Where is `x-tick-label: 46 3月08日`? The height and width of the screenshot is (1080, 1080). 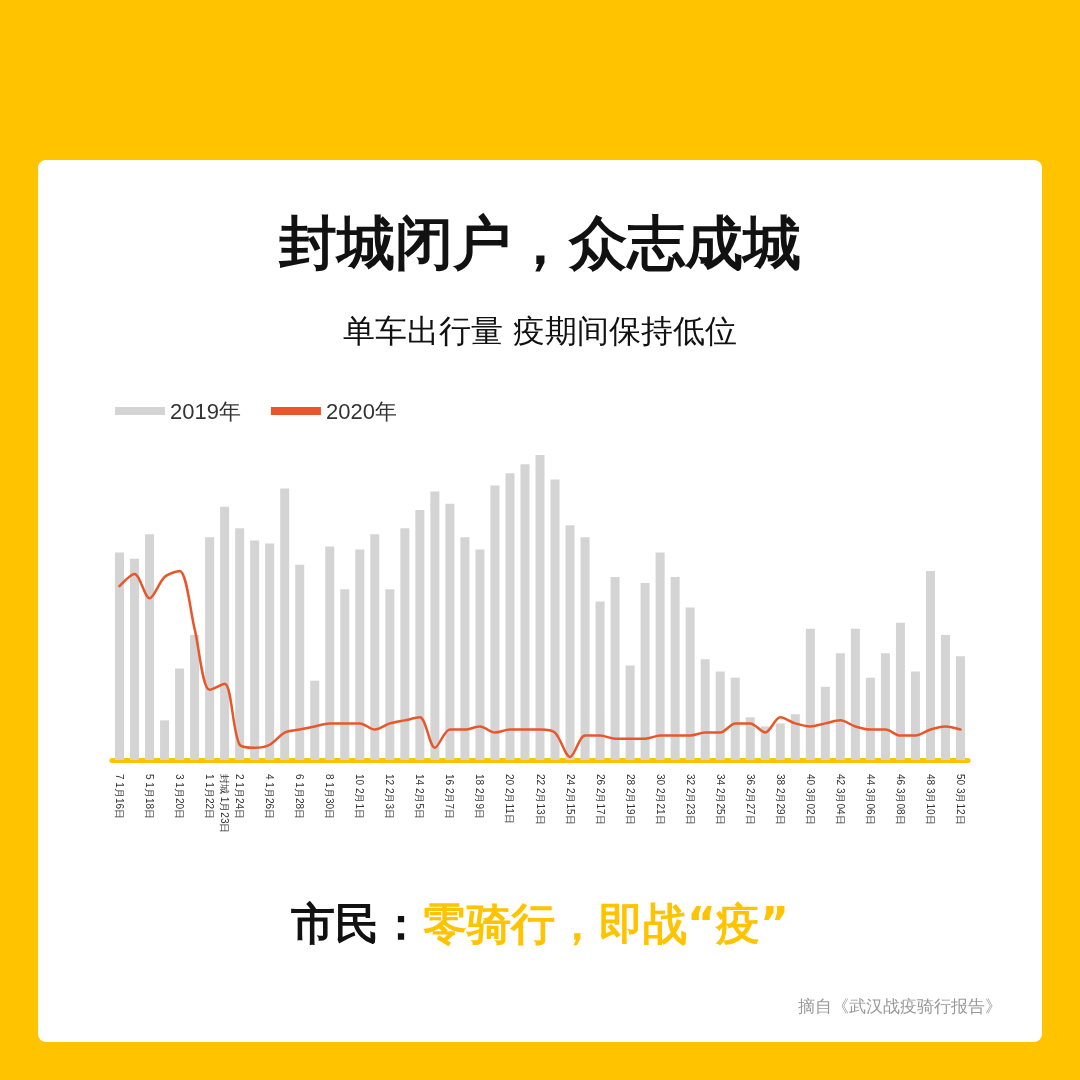 x-tick-label: 46 3月08日 is located at coordinates (900, 799).